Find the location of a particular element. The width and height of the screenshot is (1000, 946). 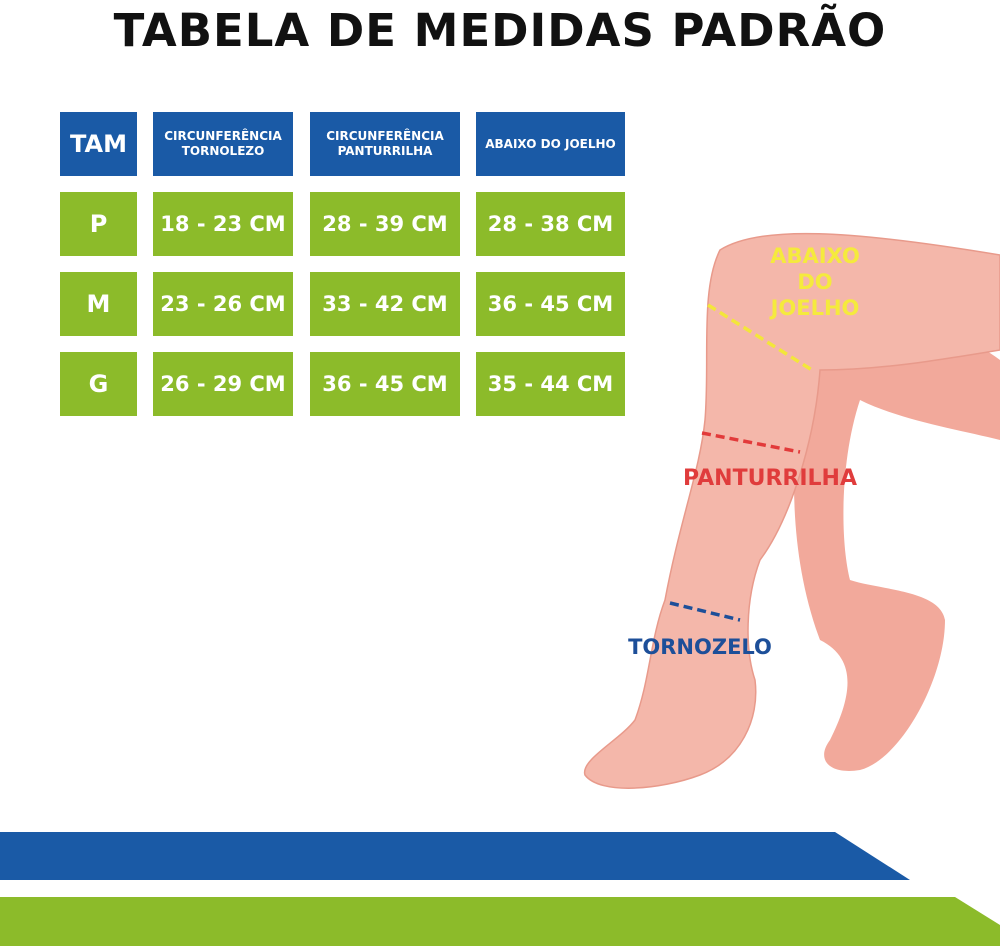

blue-stripe is located at coordinates (455, 856).